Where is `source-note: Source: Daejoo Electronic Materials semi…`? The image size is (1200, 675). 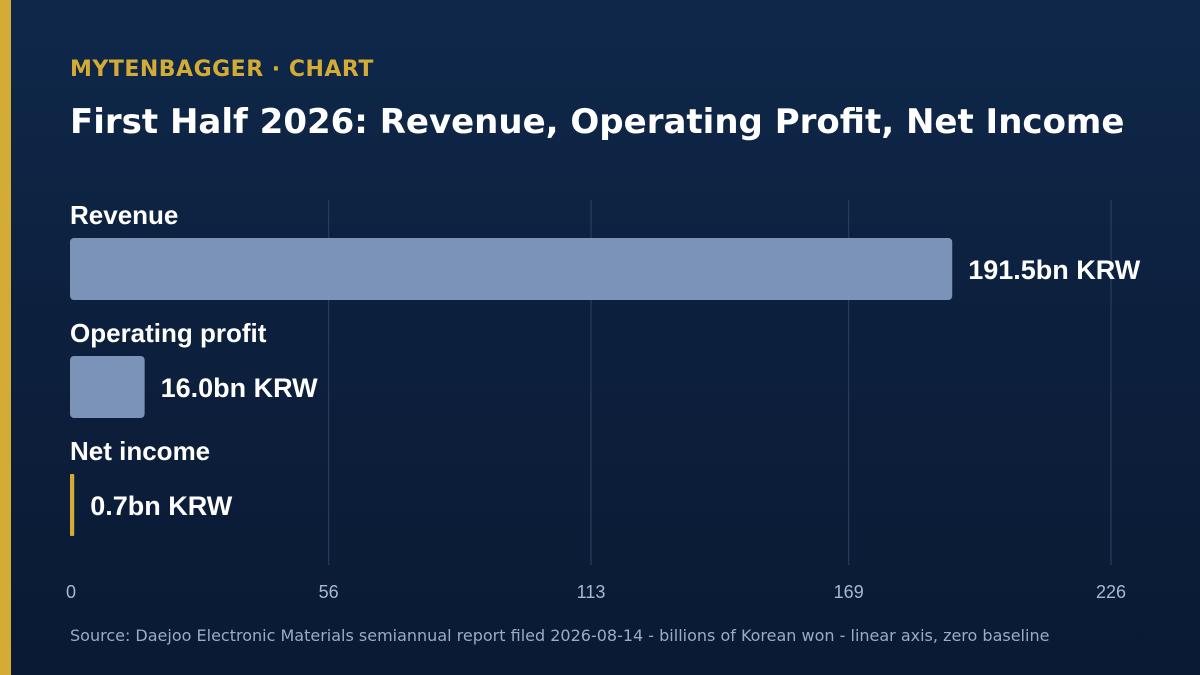
source-note: Source: Daejoo Electronic Materials semi… is located at coordinates (560, 635).